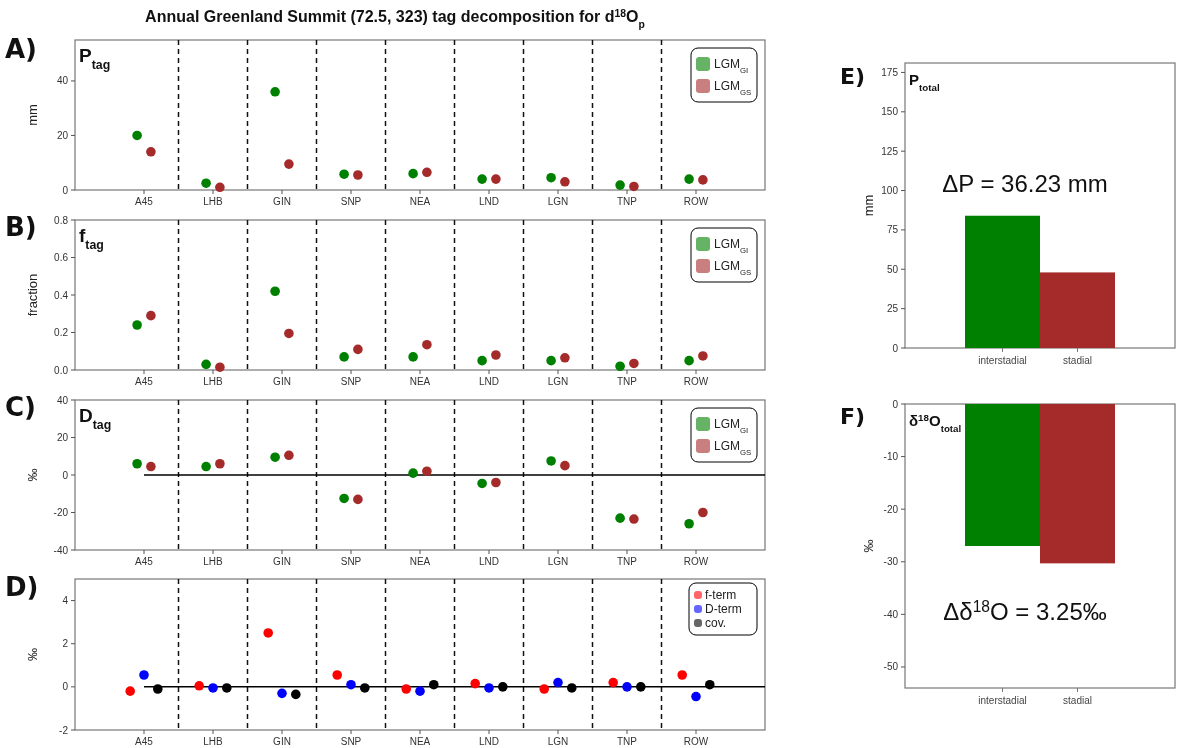  I want to click on y-tick-label: 125, so click(890, 151).